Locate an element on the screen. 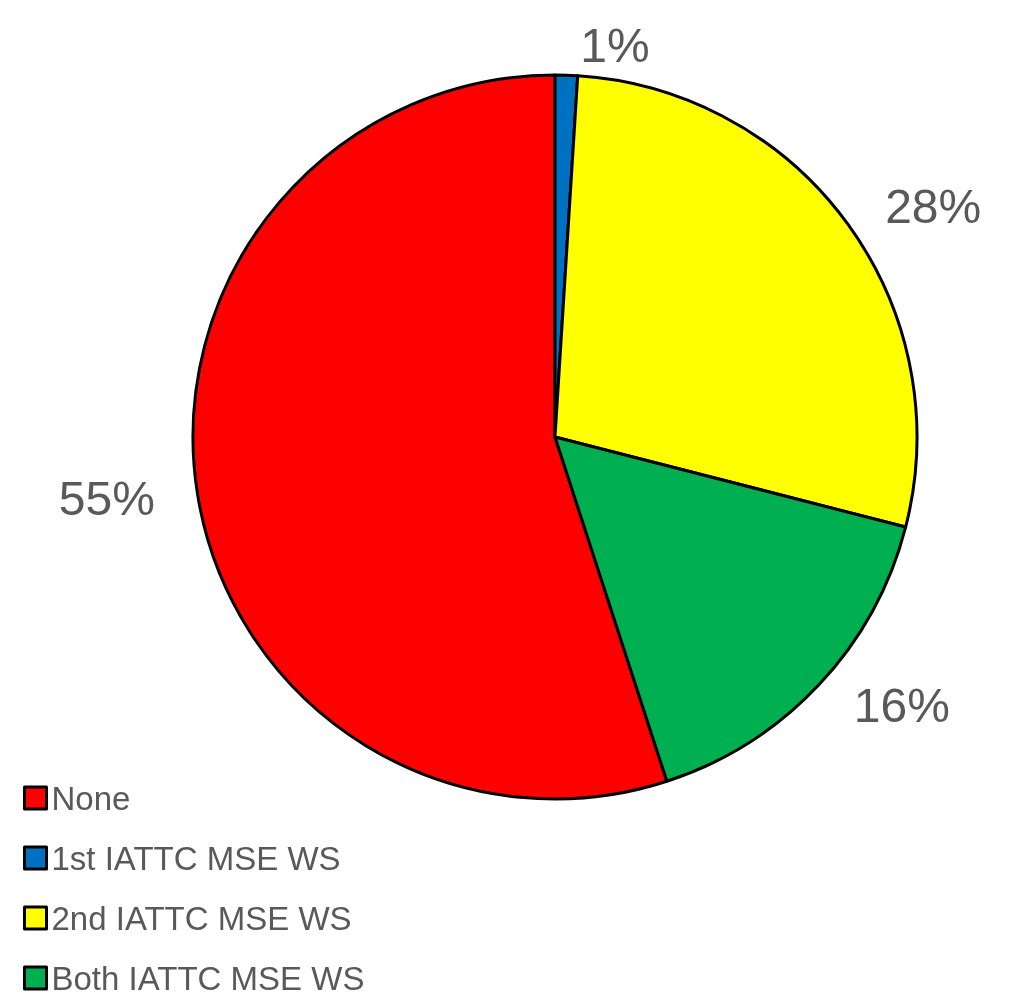  legend-label: 2nd IATTC MSE WS is located at coordinates (201, 918).